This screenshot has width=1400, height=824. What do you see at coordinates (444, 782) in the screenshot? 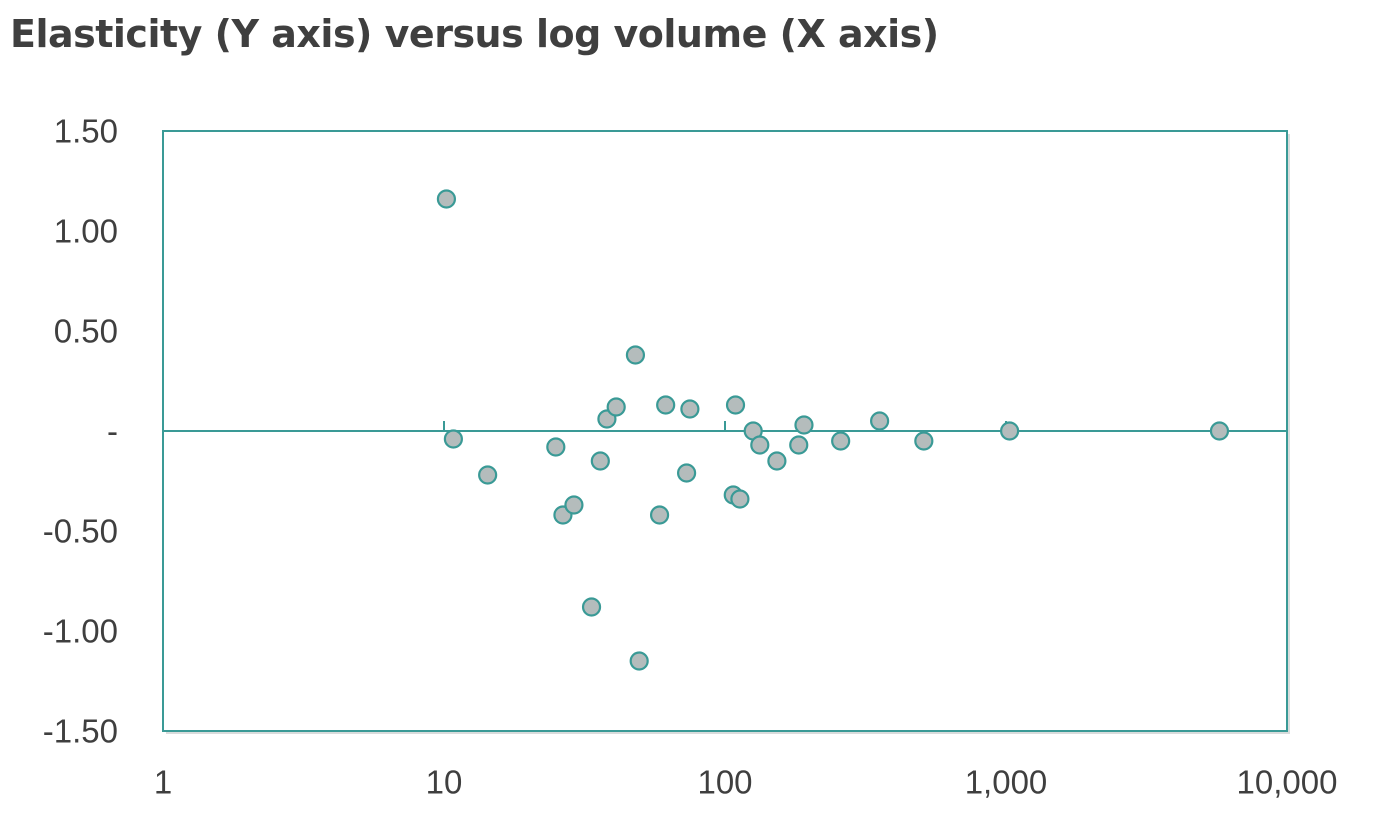
I see `x-tick-label: 10` at bounding box center [444, 782].